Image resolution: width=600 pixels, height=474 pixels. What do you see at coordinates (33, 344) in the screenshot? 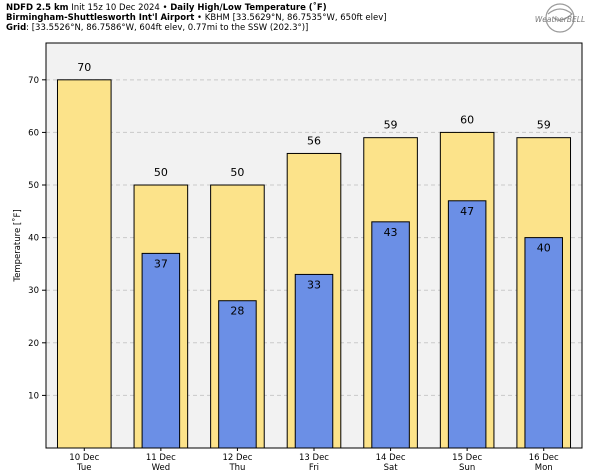
I see `y-tick-label: 20` at bounding box center [33, 344].